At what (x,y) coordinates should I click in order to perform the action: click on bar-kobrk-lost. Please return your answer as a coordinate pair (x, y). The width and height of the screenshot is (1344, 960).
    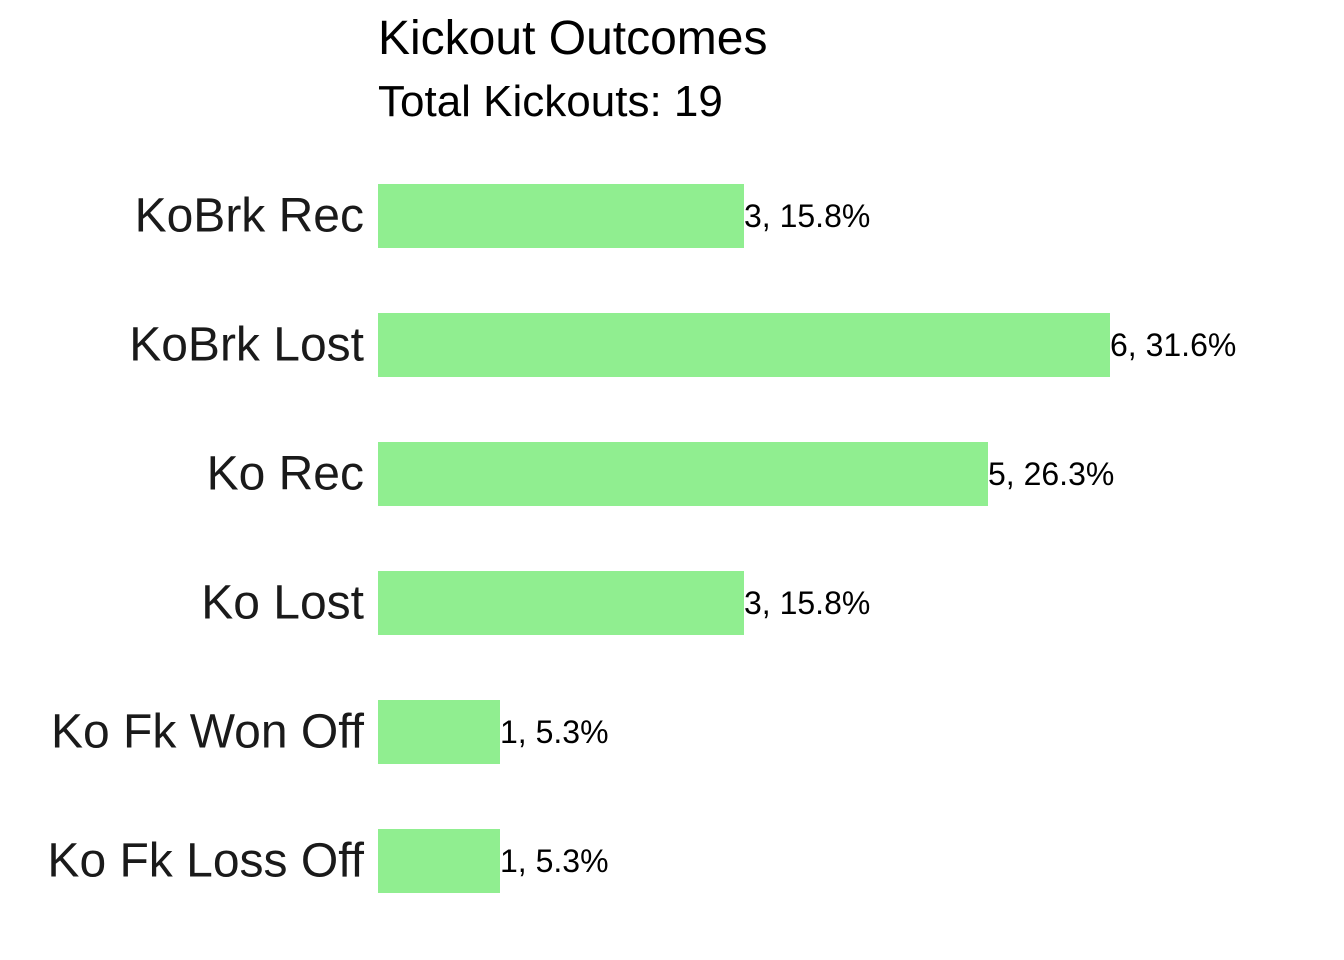
    Looking at the image, I should click on (744, 345).